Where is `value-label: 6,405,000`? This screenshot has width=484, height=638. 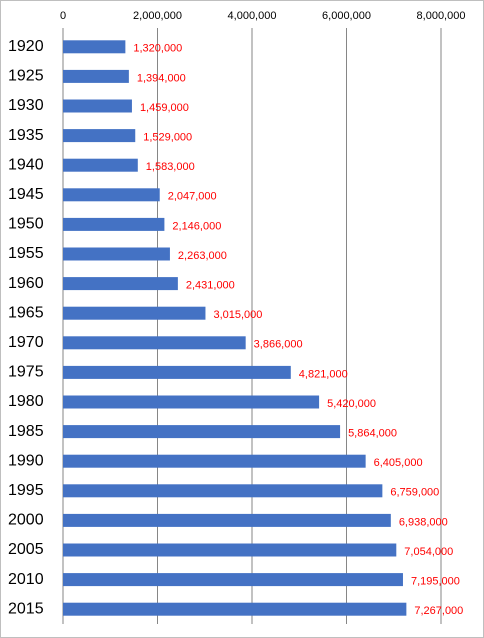 value-label: 6,405,000 is located at coordinates (398, 463).